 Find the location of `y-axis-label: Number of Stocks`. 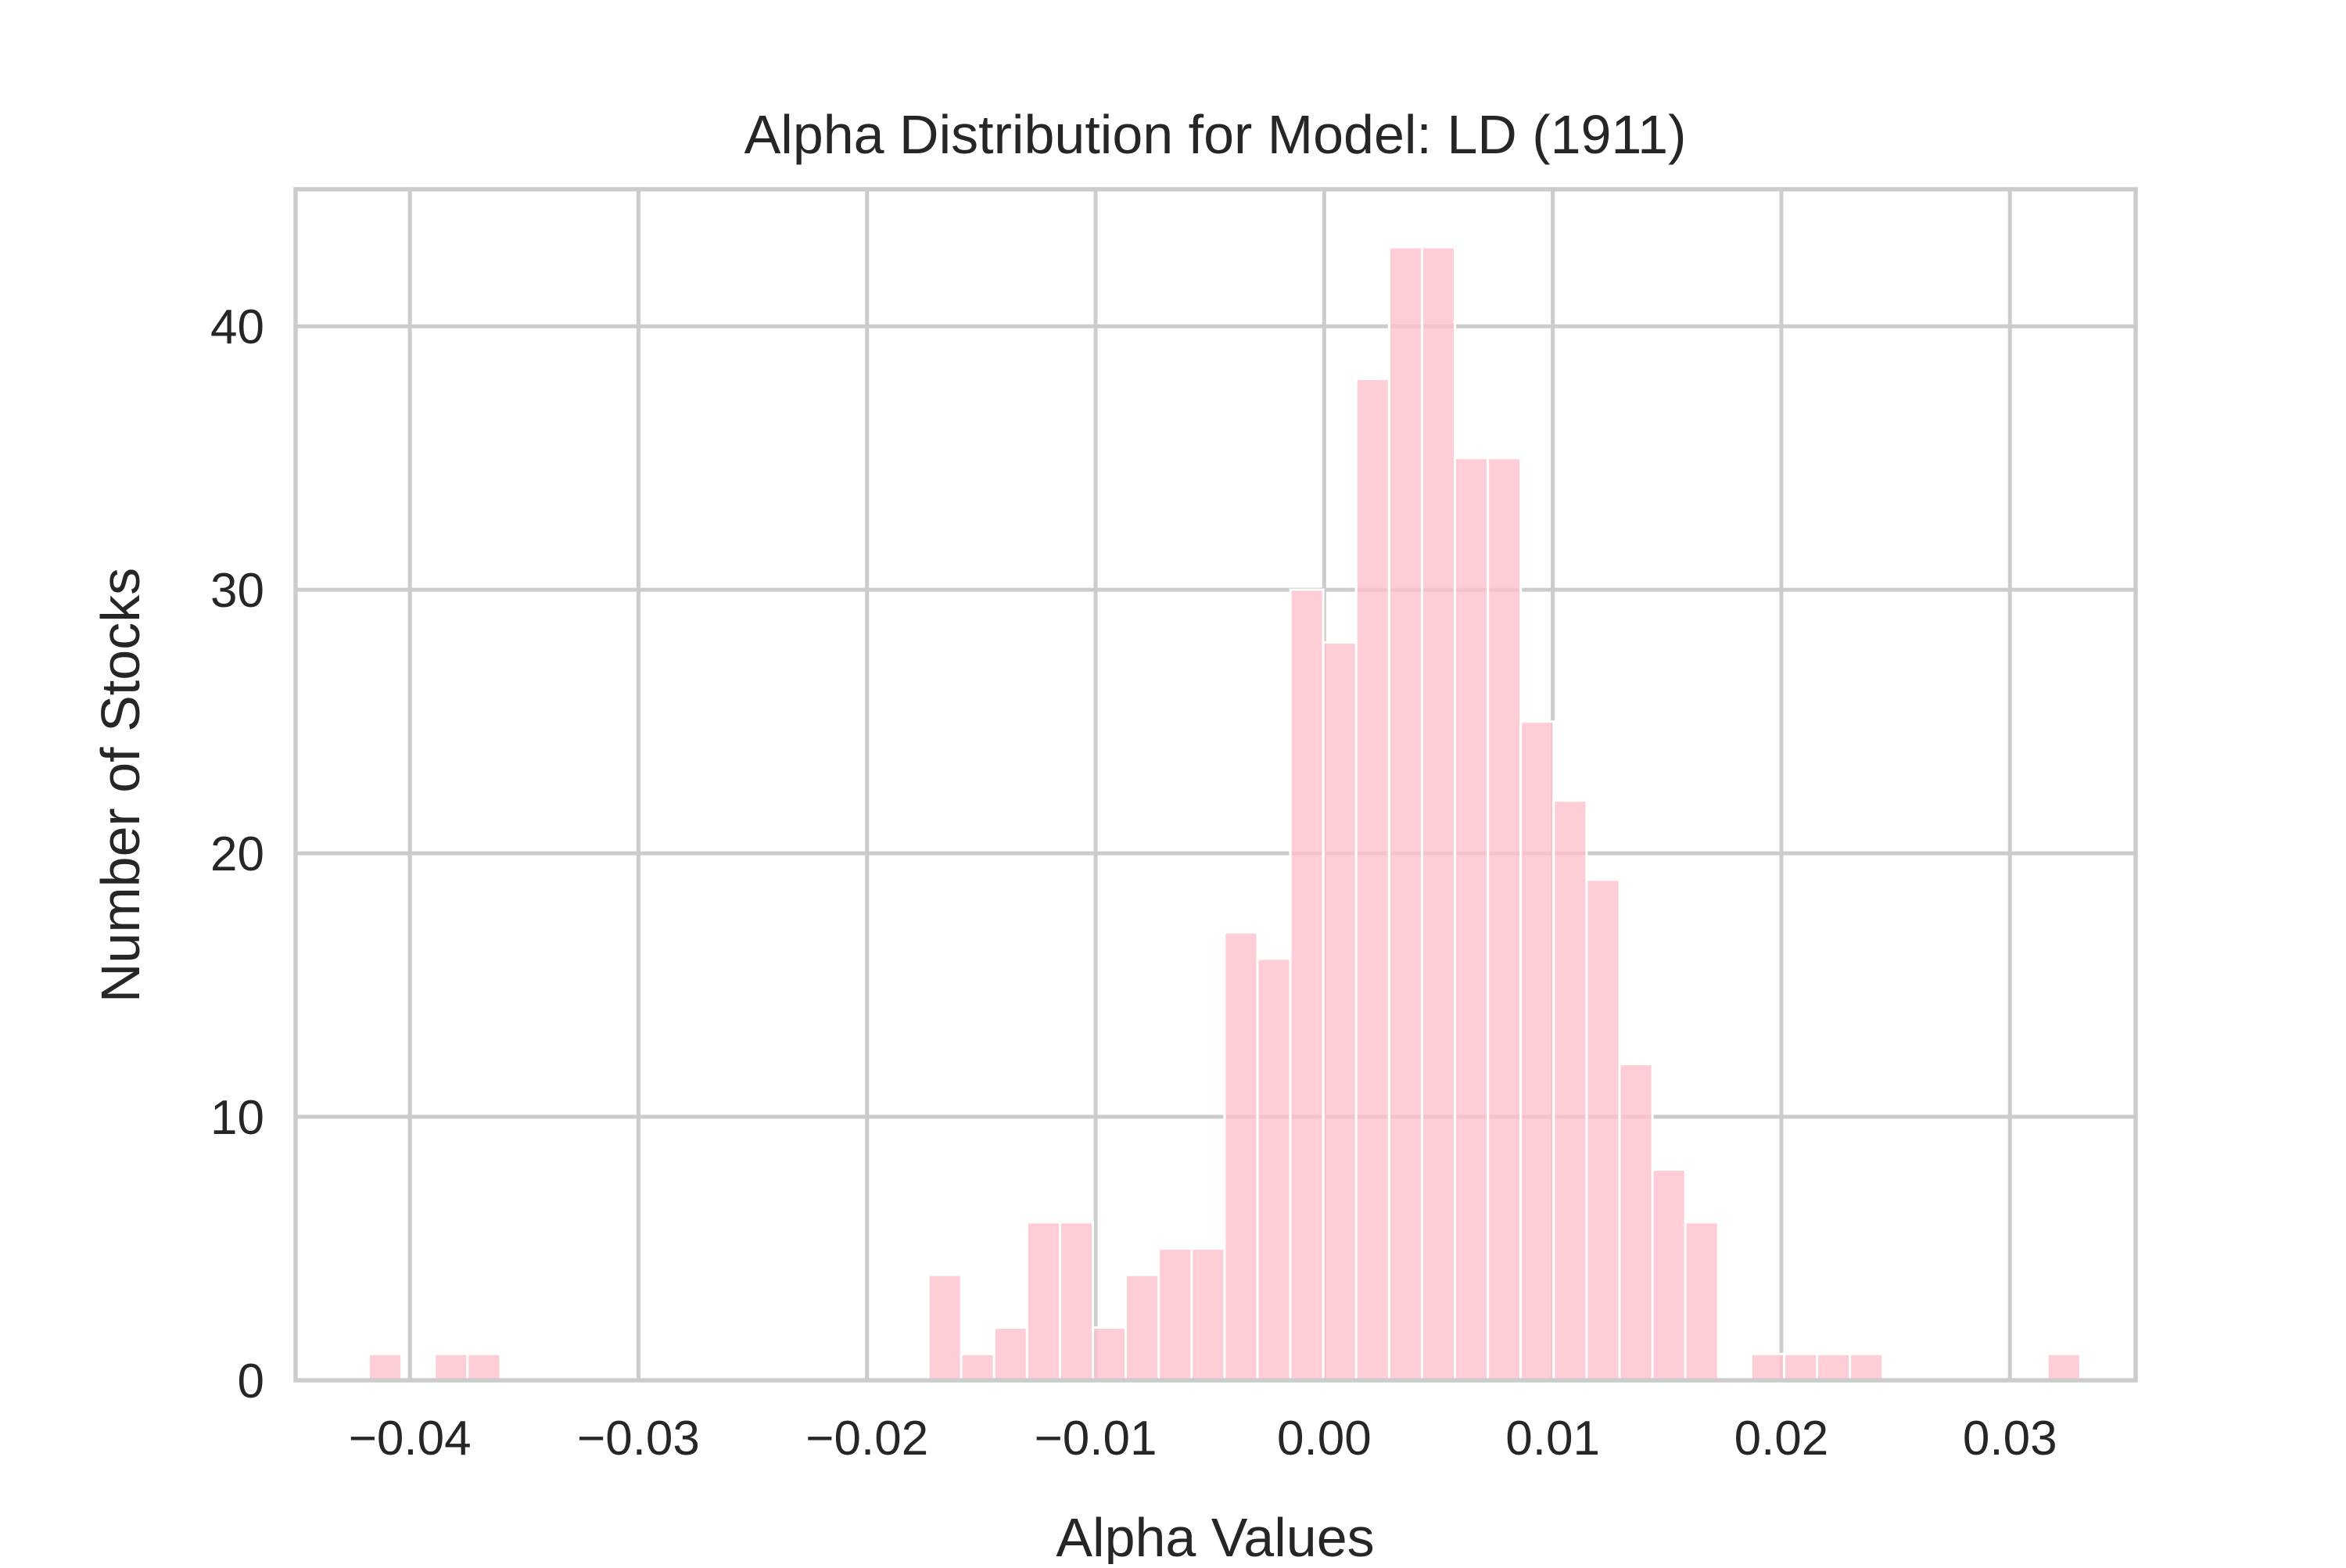

y-axis-label: Number of Stocks is located at coordinates (121, 785).